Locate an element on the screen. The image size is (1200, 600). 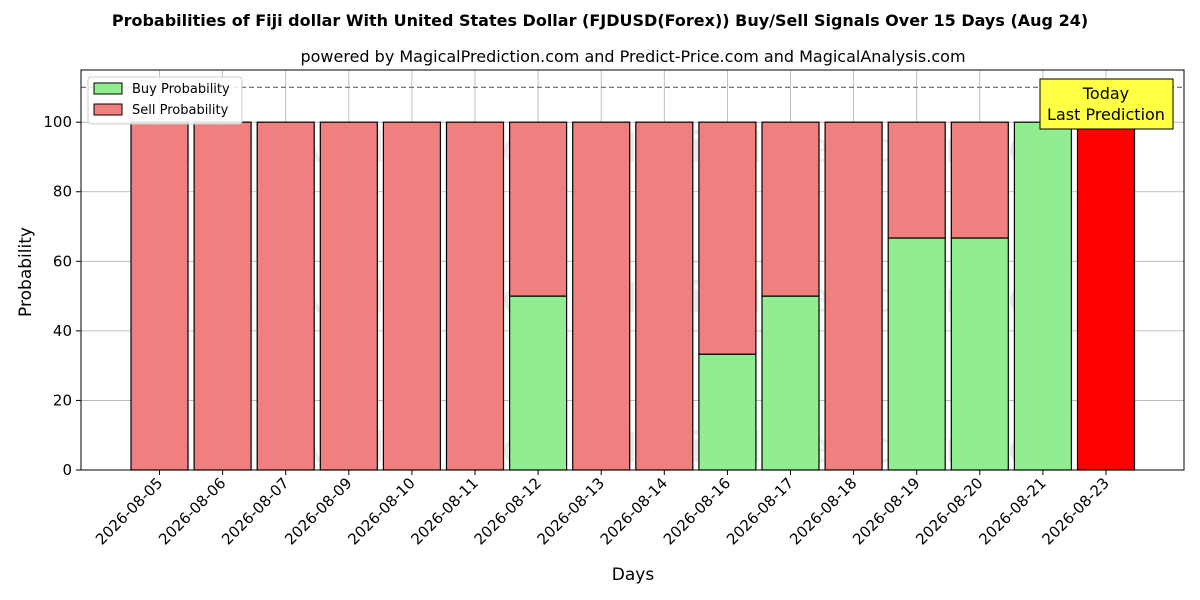
legend-box is located at coordinates (165, 100).